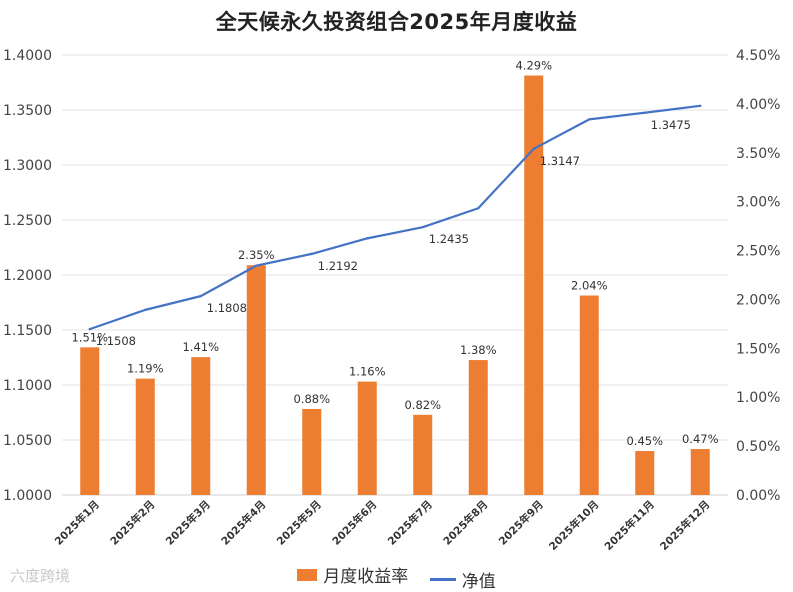 The width and height of the screenshot is (793, 592). I want to click on x-tick-label: 2025年7月, so click(410, 523).